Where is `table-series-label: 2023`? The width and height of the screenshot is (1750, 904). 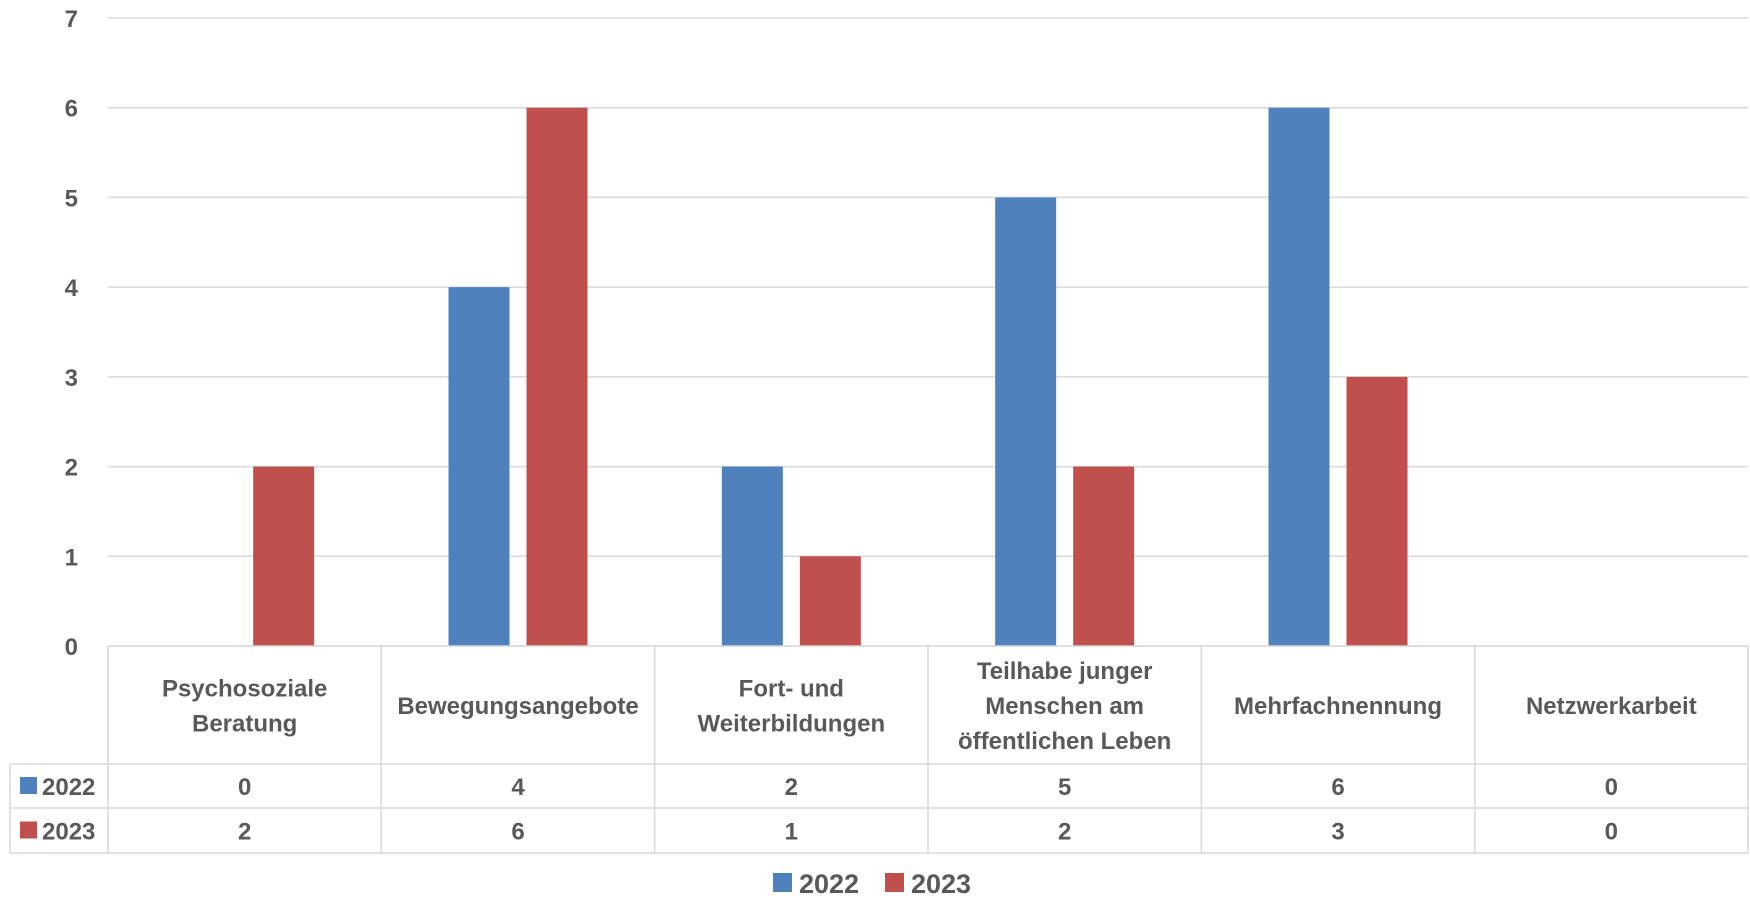 table-series-label: 2023 is located at coordinates (68, 832).